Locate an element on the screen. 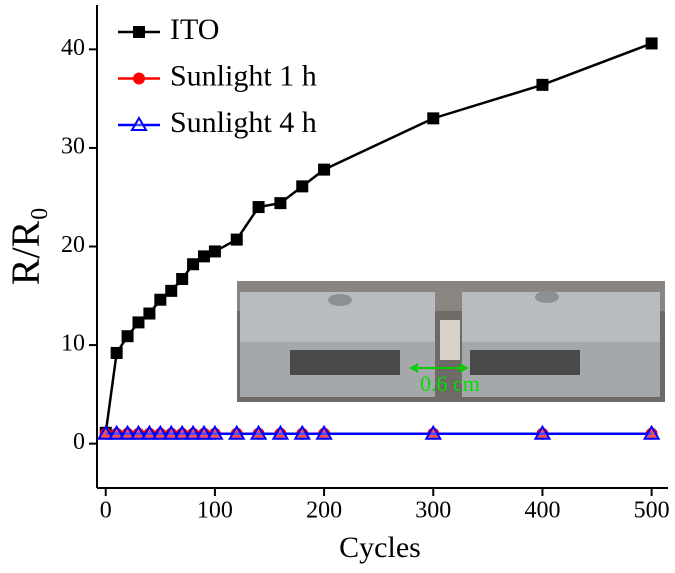 This screenshot has width=675, height=573. inset-photo: 0.6 cm is located at coordinates (451, 341).